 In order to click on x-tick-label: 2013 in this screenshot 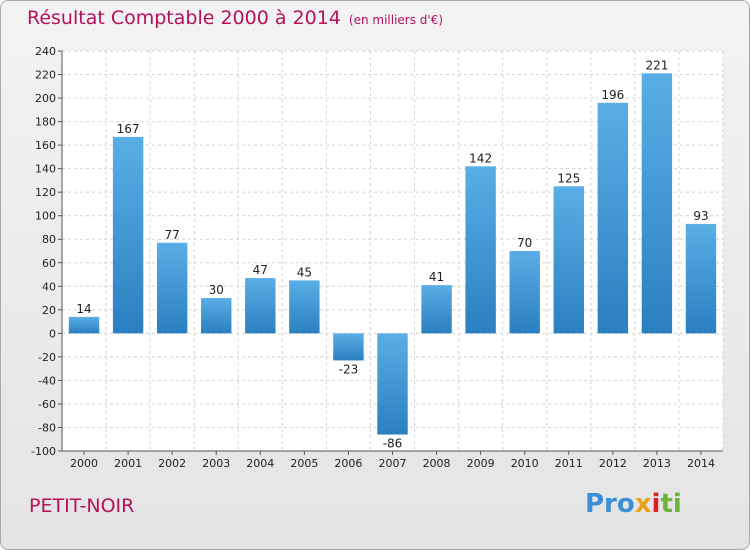, I will do `click(657, 463)`.